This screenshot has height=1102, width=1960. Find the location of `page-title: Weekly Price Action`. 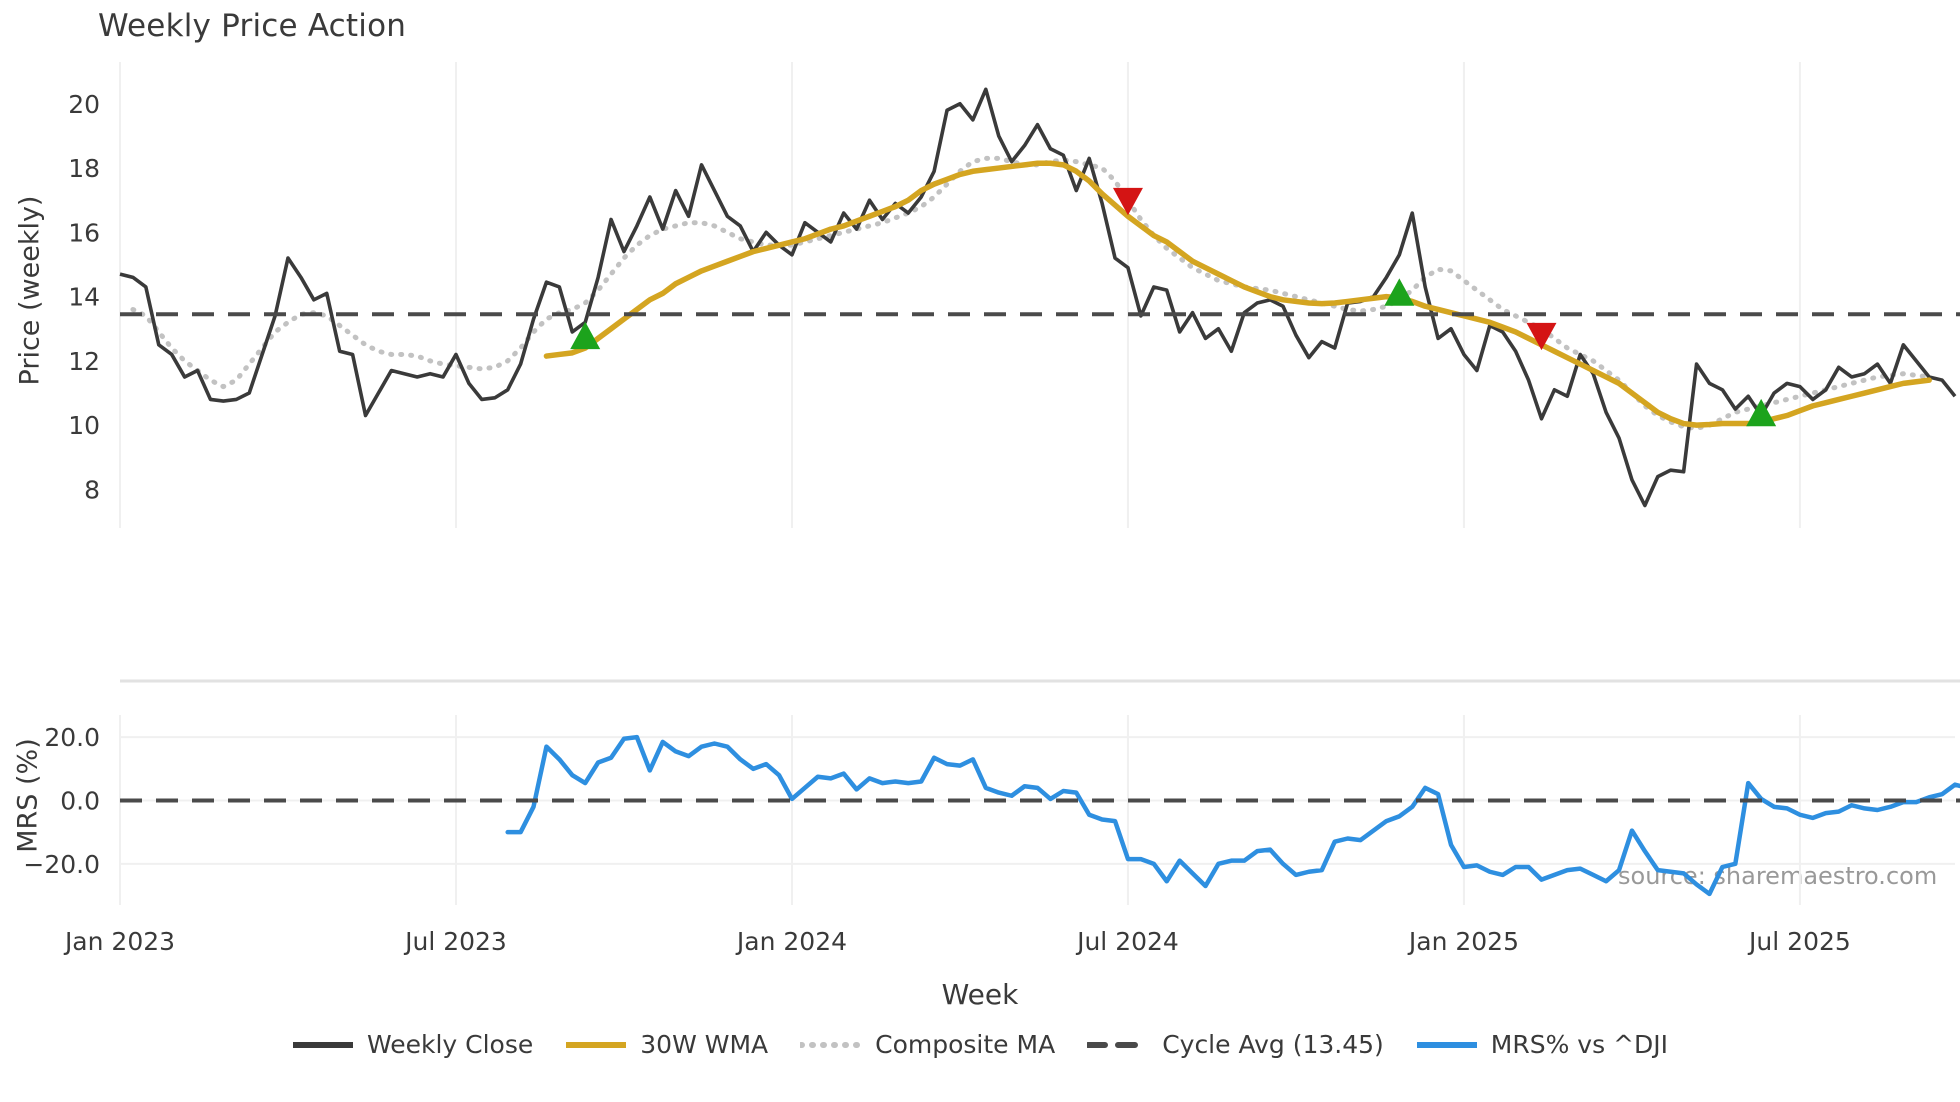

page-title: Weekly Price Action is located at coordinates (252, 26).